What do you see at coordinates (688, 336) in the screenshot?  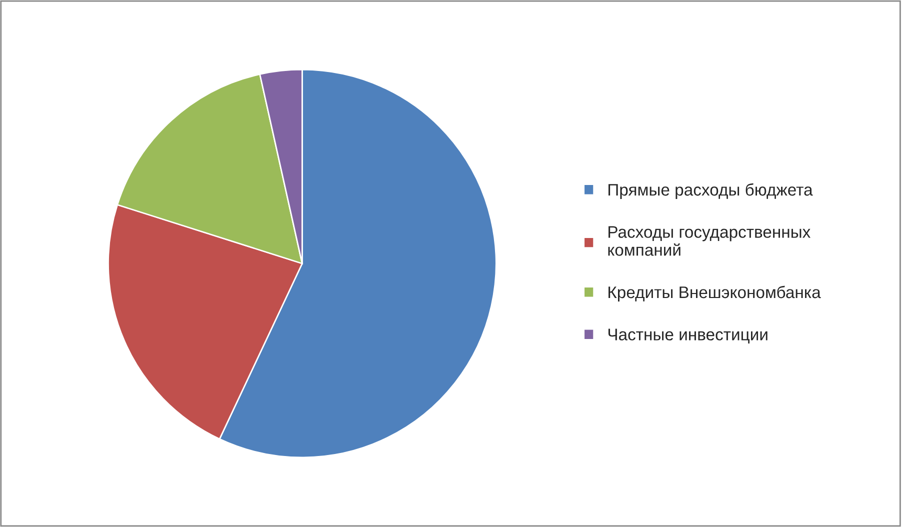 I see `legend-label: Частные инвестиции` at bounding box center [688, 336].